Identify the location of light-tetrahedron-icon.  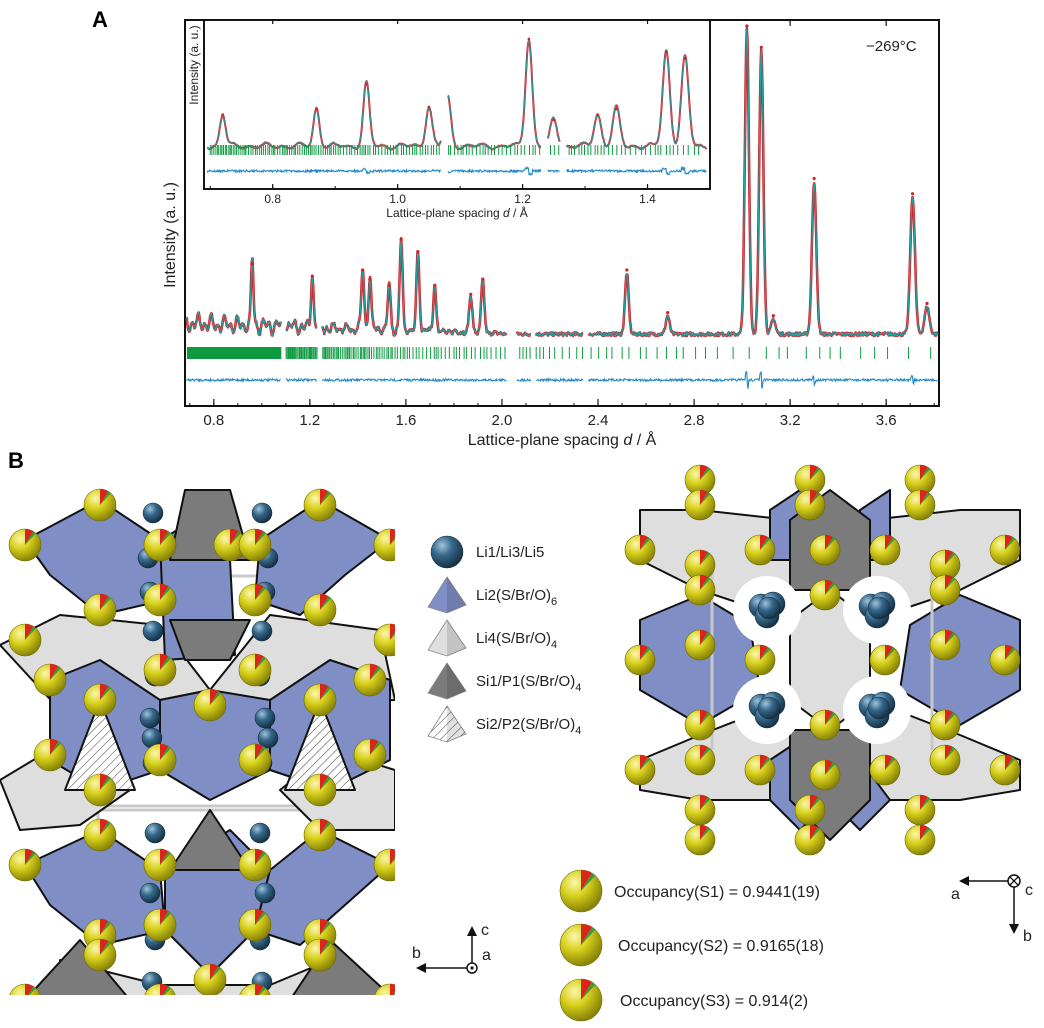
(447, 638).